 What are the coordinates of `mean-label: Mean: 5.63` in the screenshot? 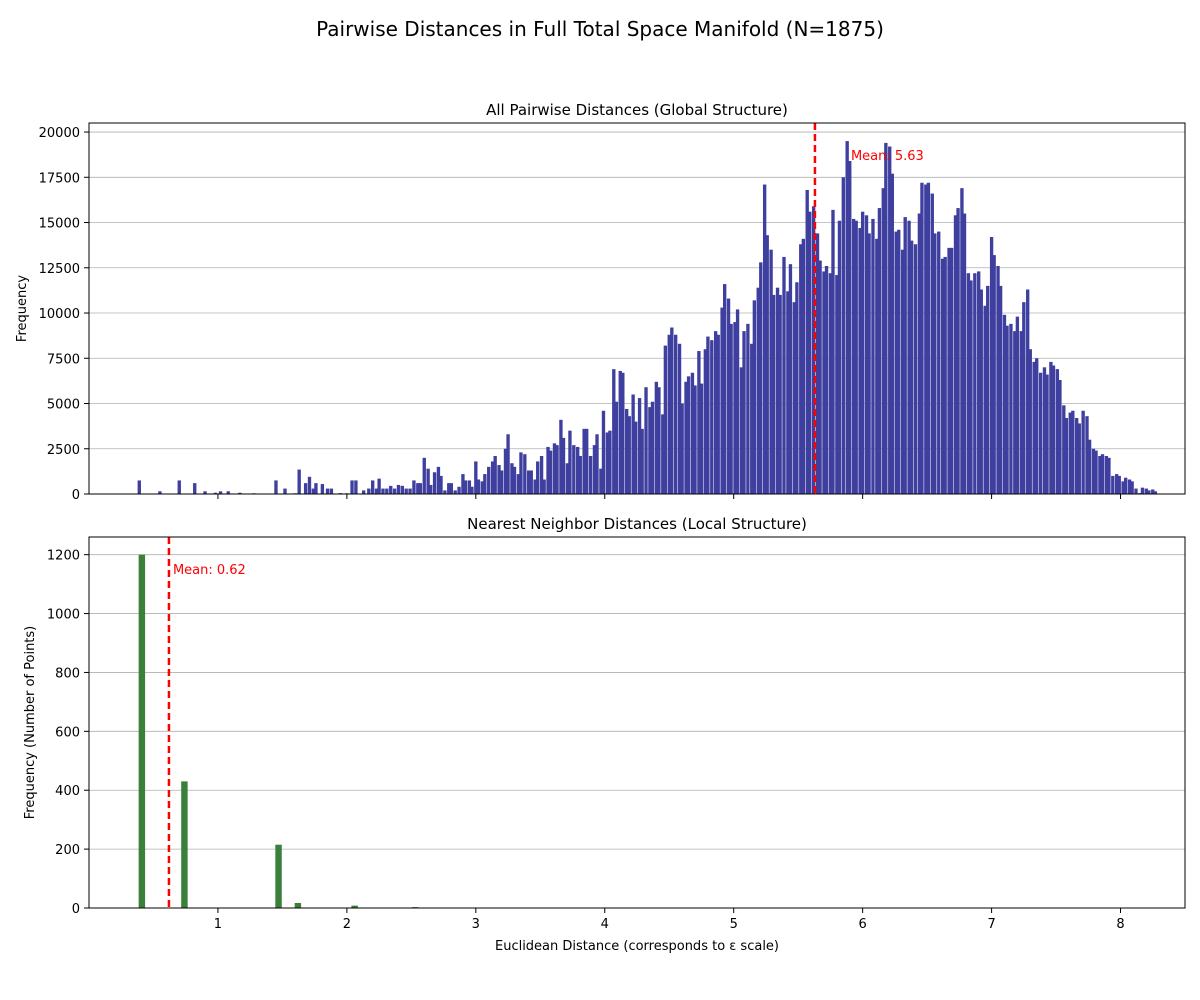 It's located at (887, 156).